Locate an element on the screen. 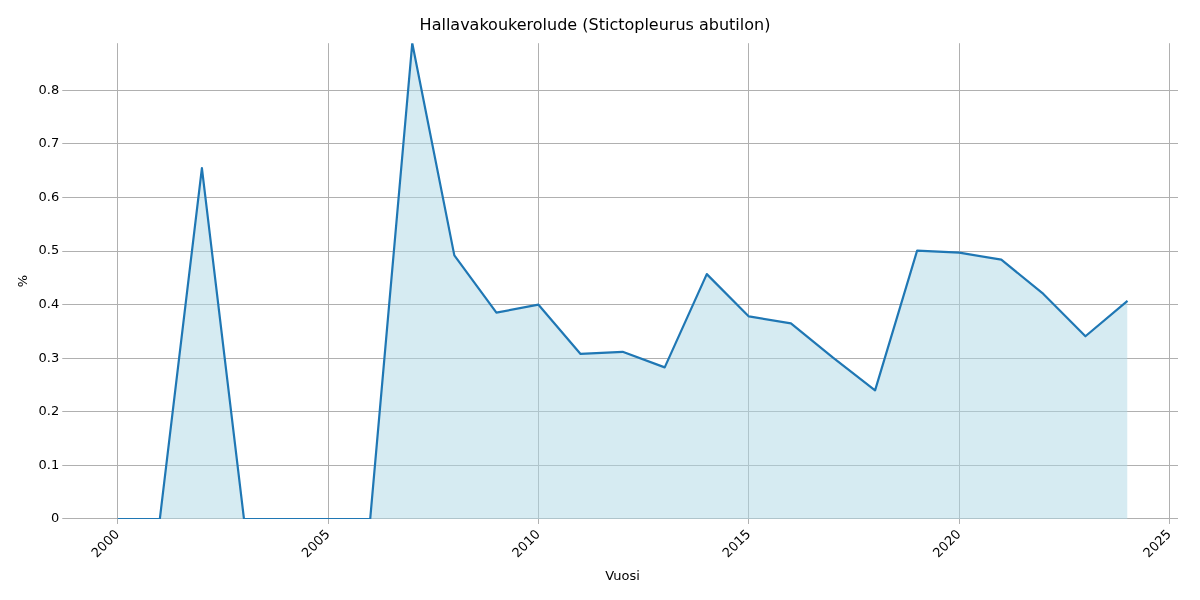 The height and width of the screenshot is (600, 1200). y-tick-label: 0.6 is located at coordinates (49, 196).